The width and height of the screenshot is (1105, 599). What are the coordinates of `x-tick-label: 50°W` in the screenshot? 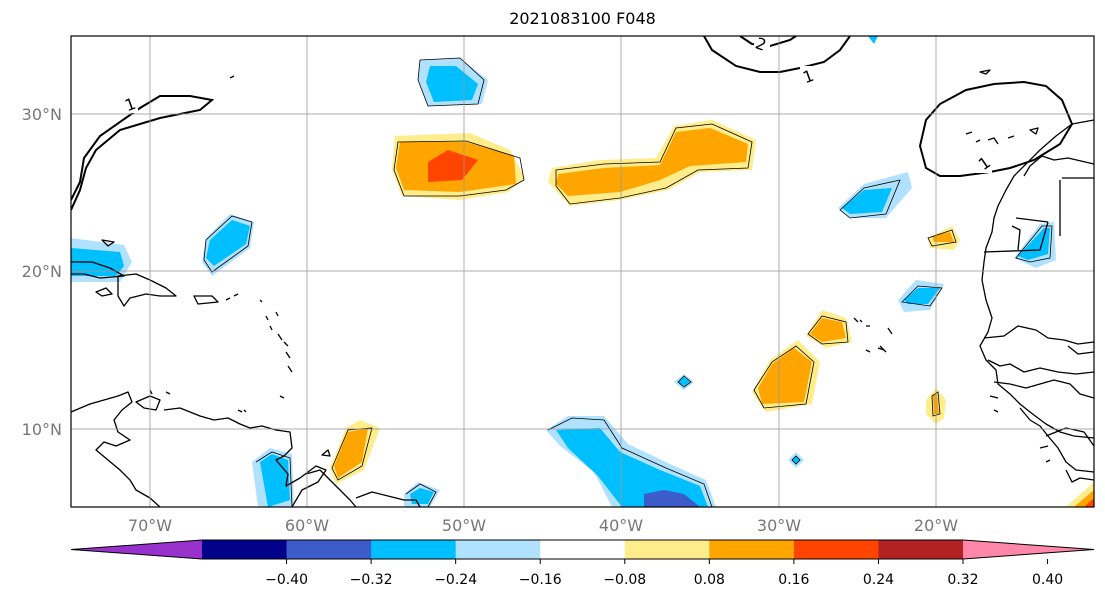 It's located at (464, 525).